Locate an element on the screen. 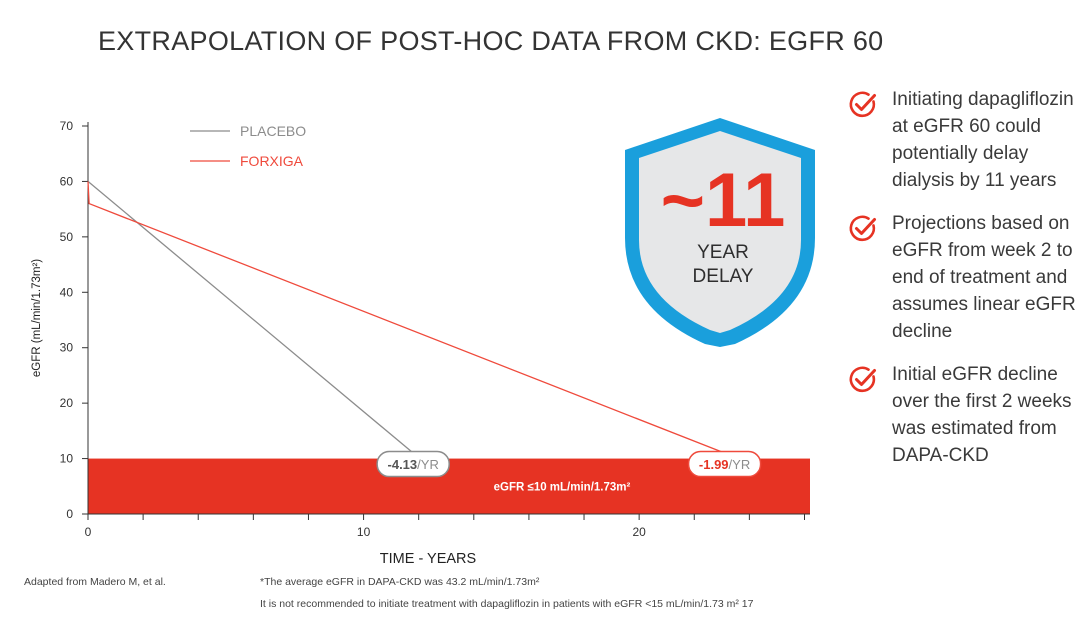  source-citation: Adapted from Madero M, et al. is located at coordinates (95, 582).